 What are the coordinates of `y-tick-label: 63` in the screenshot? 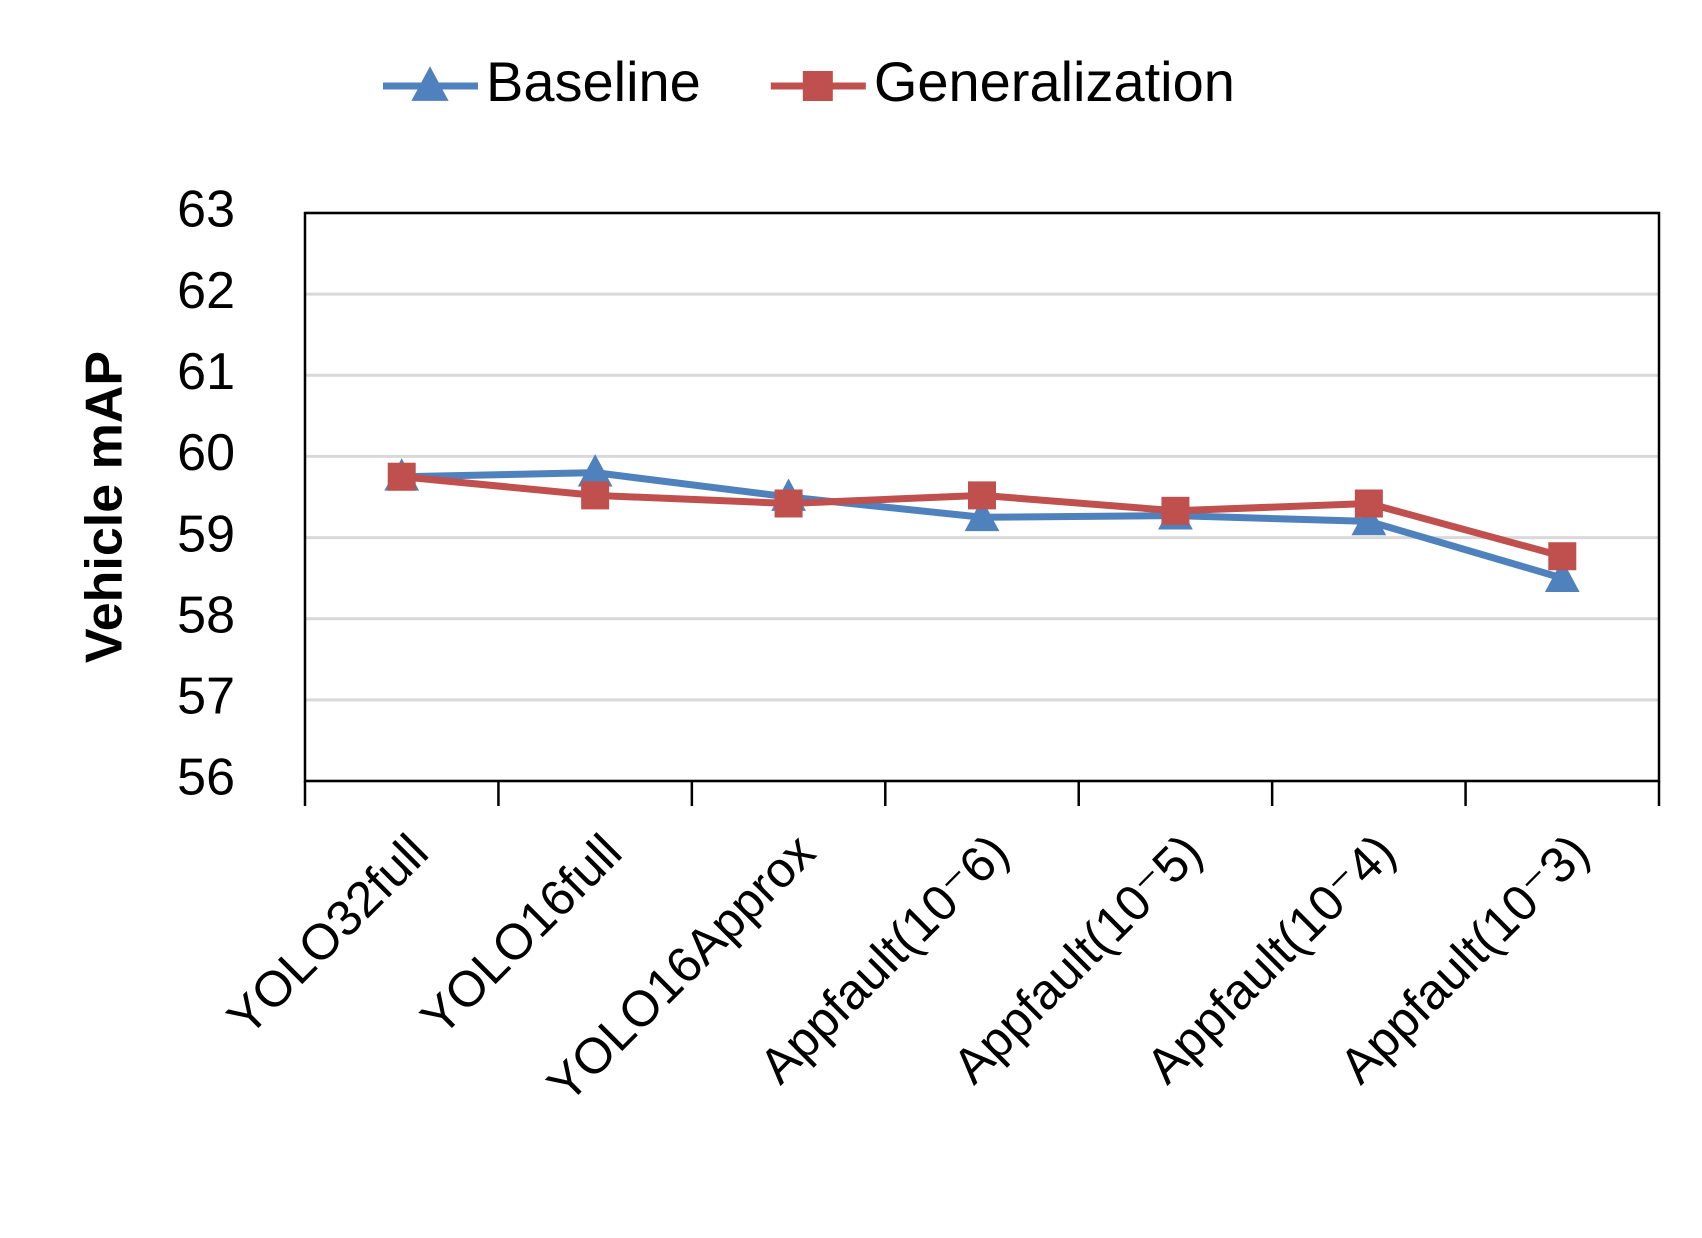 It's located at (206, 210).